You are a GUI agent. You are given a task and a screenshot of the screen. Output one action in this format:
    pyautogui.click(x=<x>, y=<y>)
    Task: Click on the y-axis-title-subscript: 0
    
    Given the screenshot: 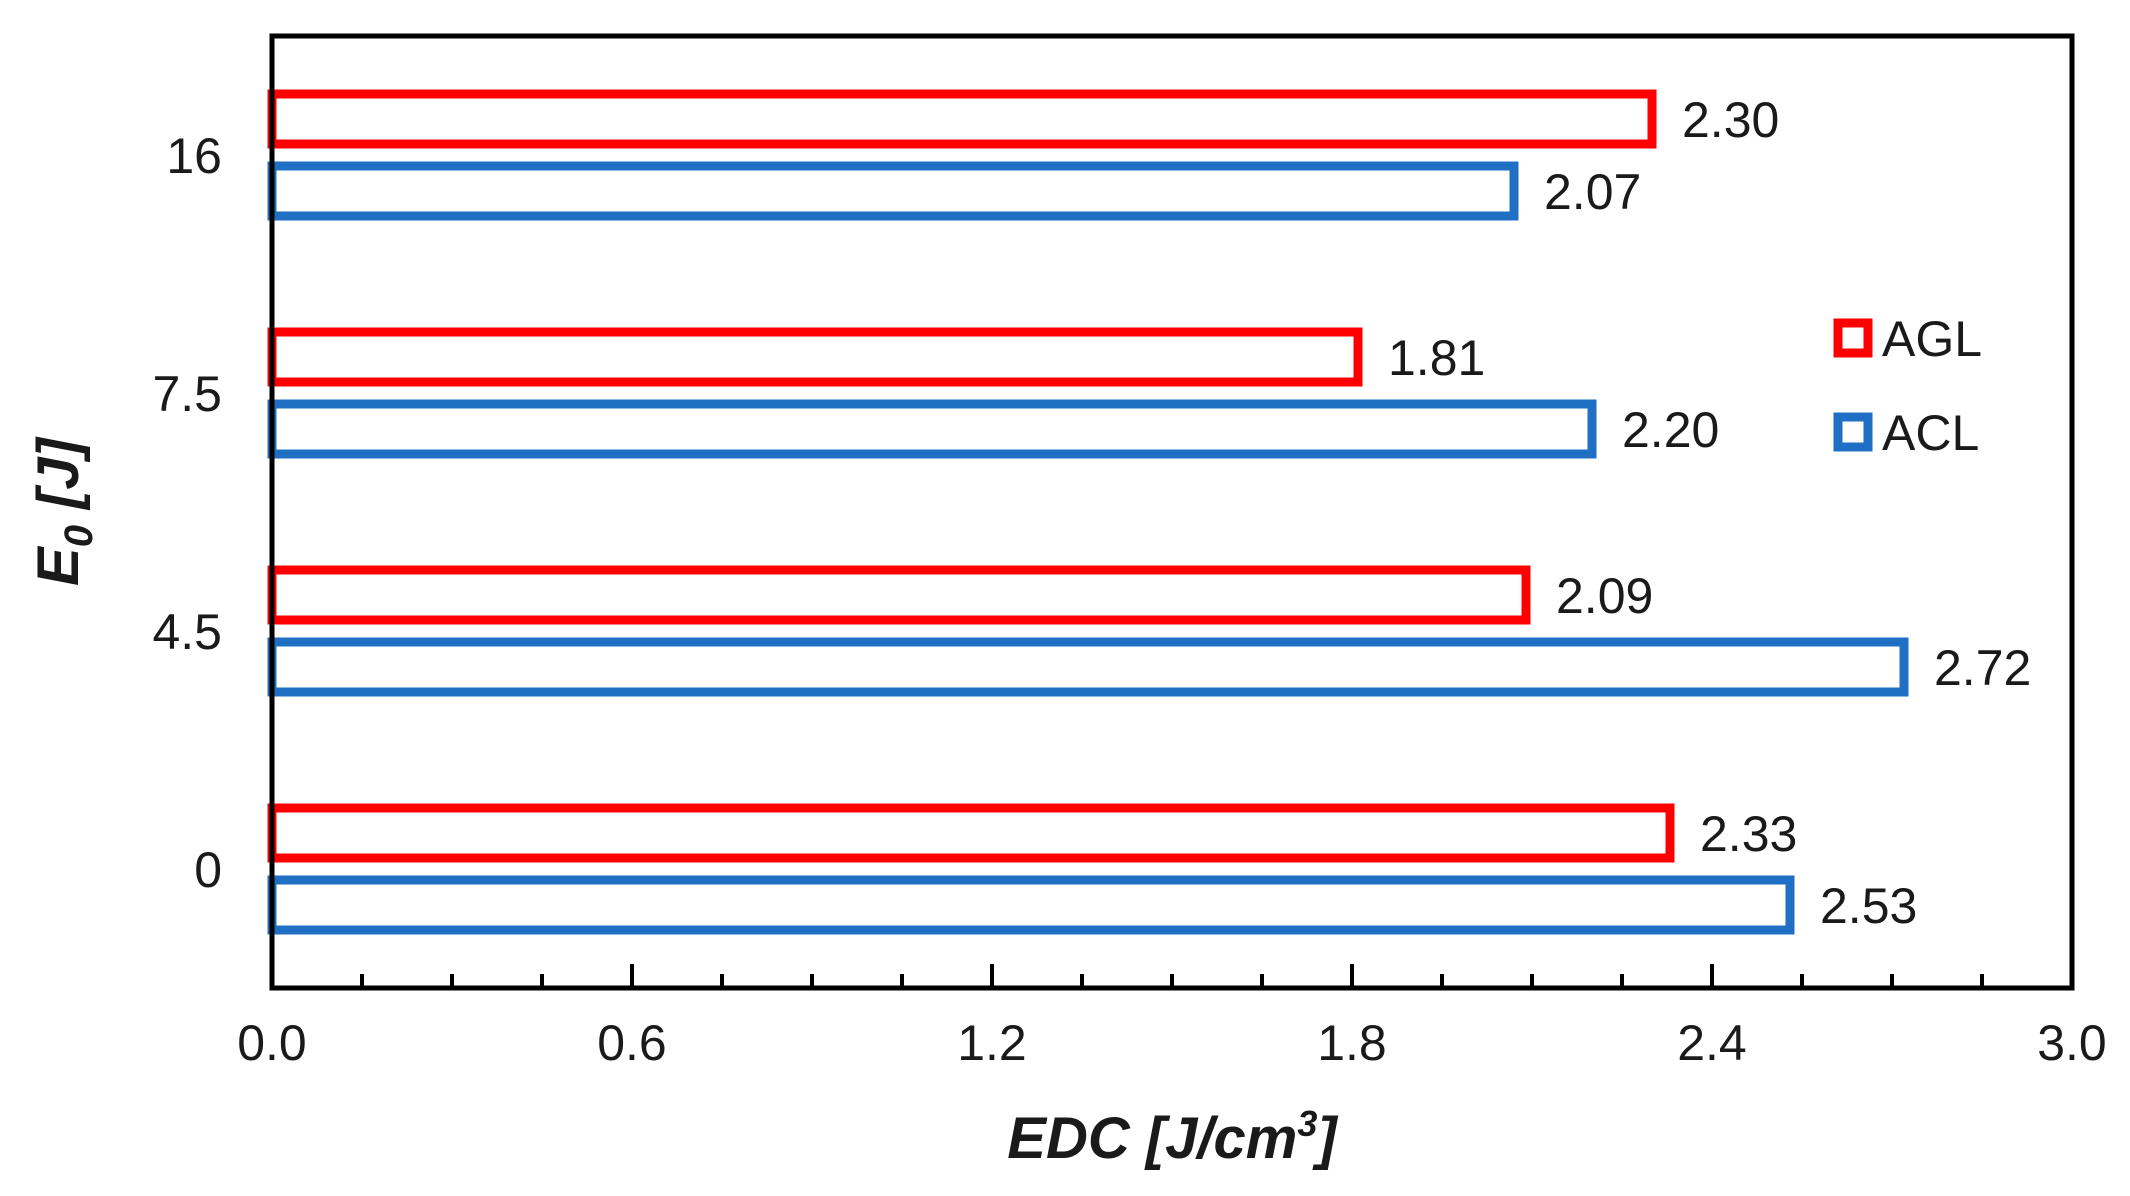 What is the action you would take?
    pyautogui.click(x=79, y=536)
    